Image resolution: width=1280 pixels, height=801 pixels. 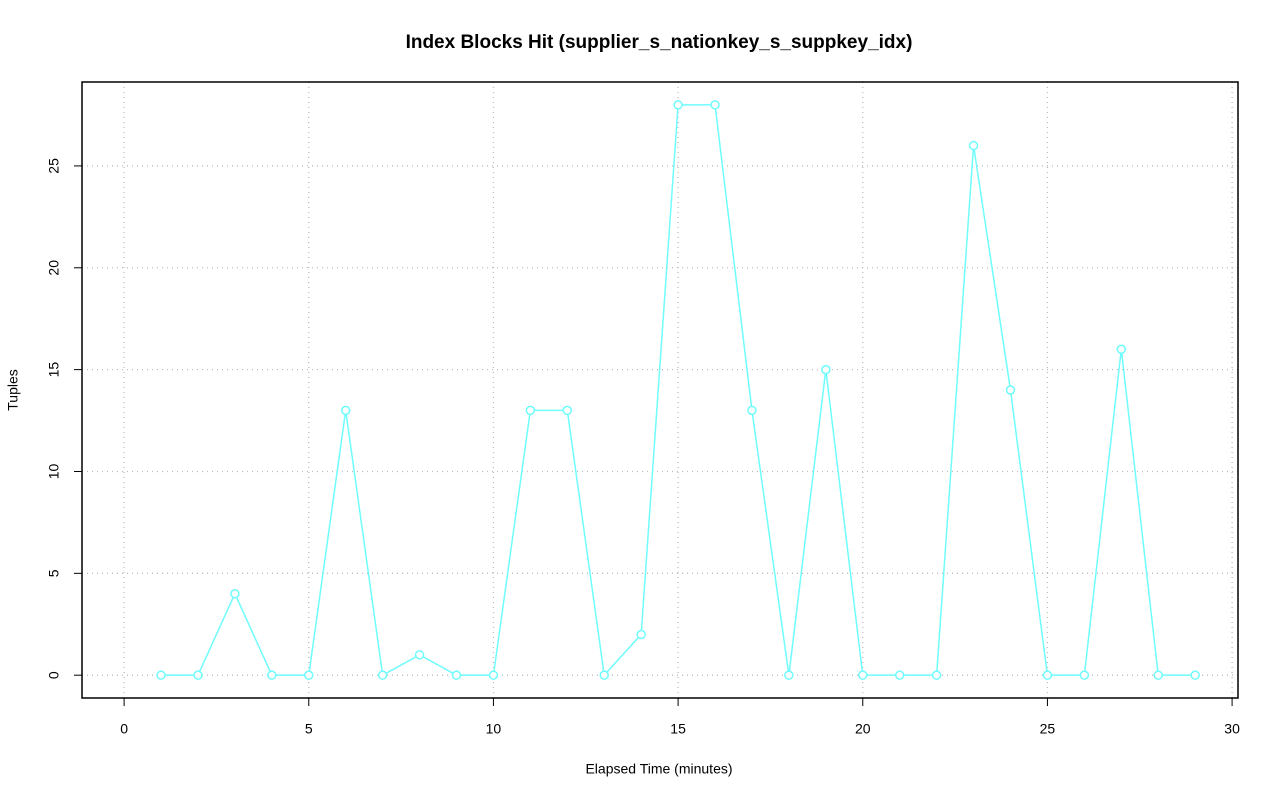 What do you see at coordinates (54, 370) in the screenshot?
I see `y-tick-label: 15` at bounding box center [54, 370].